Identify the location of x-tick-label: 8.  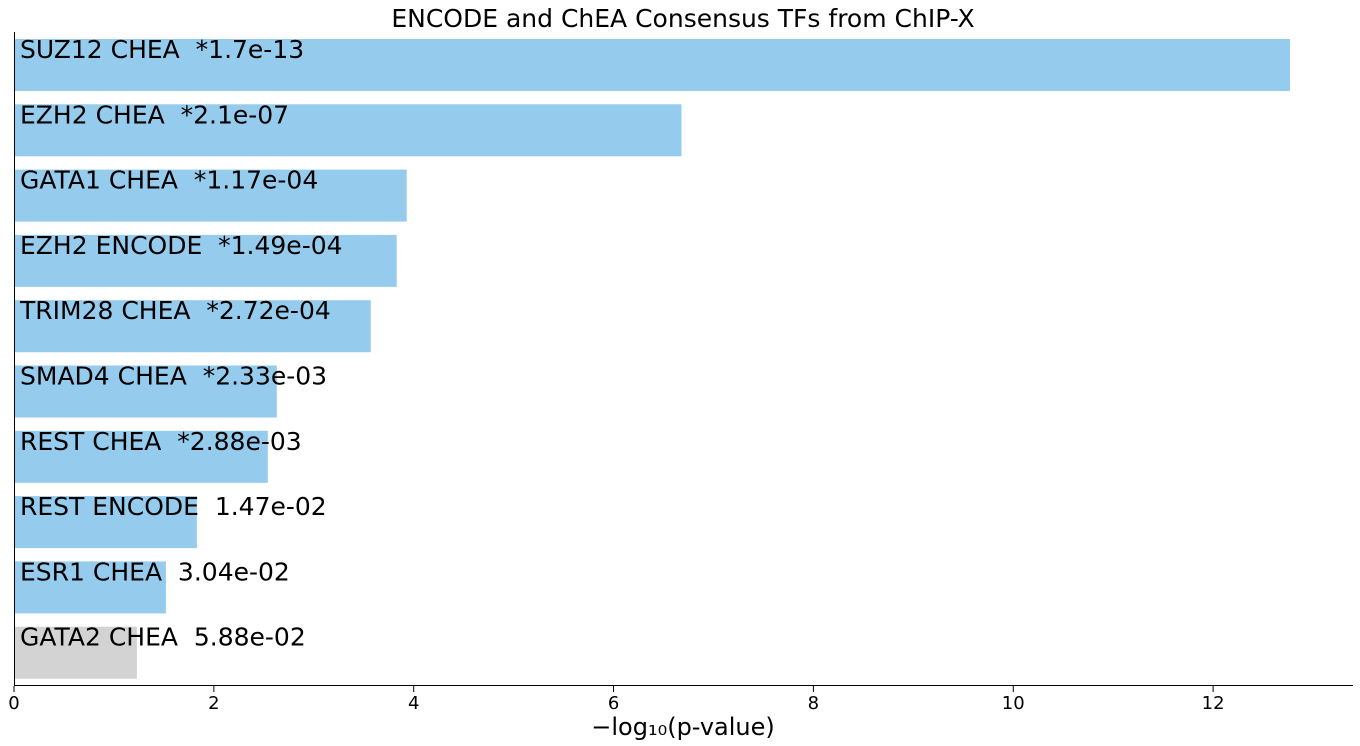
(813, 703).